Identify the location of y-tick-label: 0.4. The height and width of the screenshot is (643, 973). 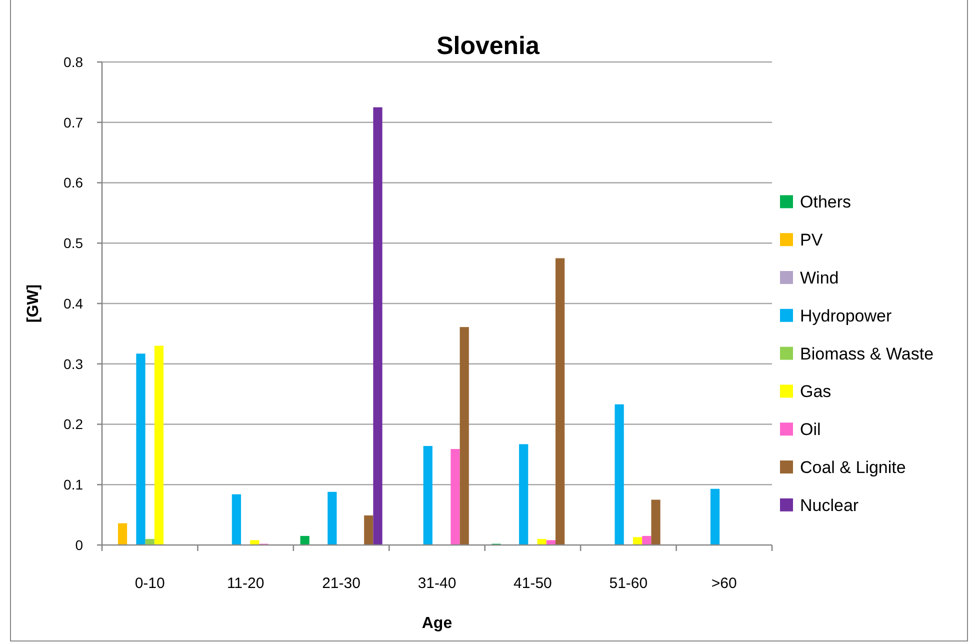
(74, 303).